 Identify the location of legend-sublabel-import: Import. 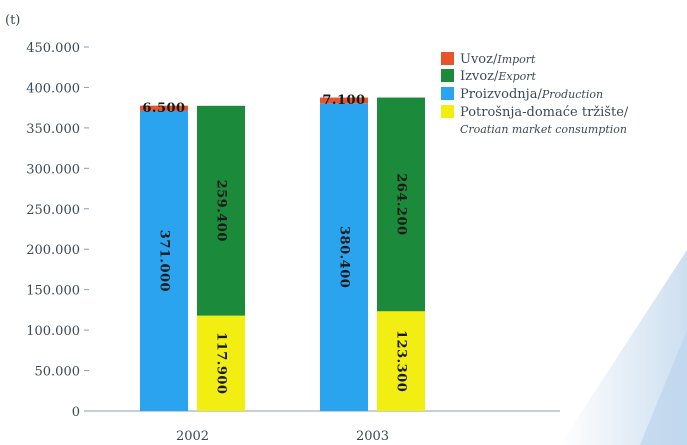
(516, 59).